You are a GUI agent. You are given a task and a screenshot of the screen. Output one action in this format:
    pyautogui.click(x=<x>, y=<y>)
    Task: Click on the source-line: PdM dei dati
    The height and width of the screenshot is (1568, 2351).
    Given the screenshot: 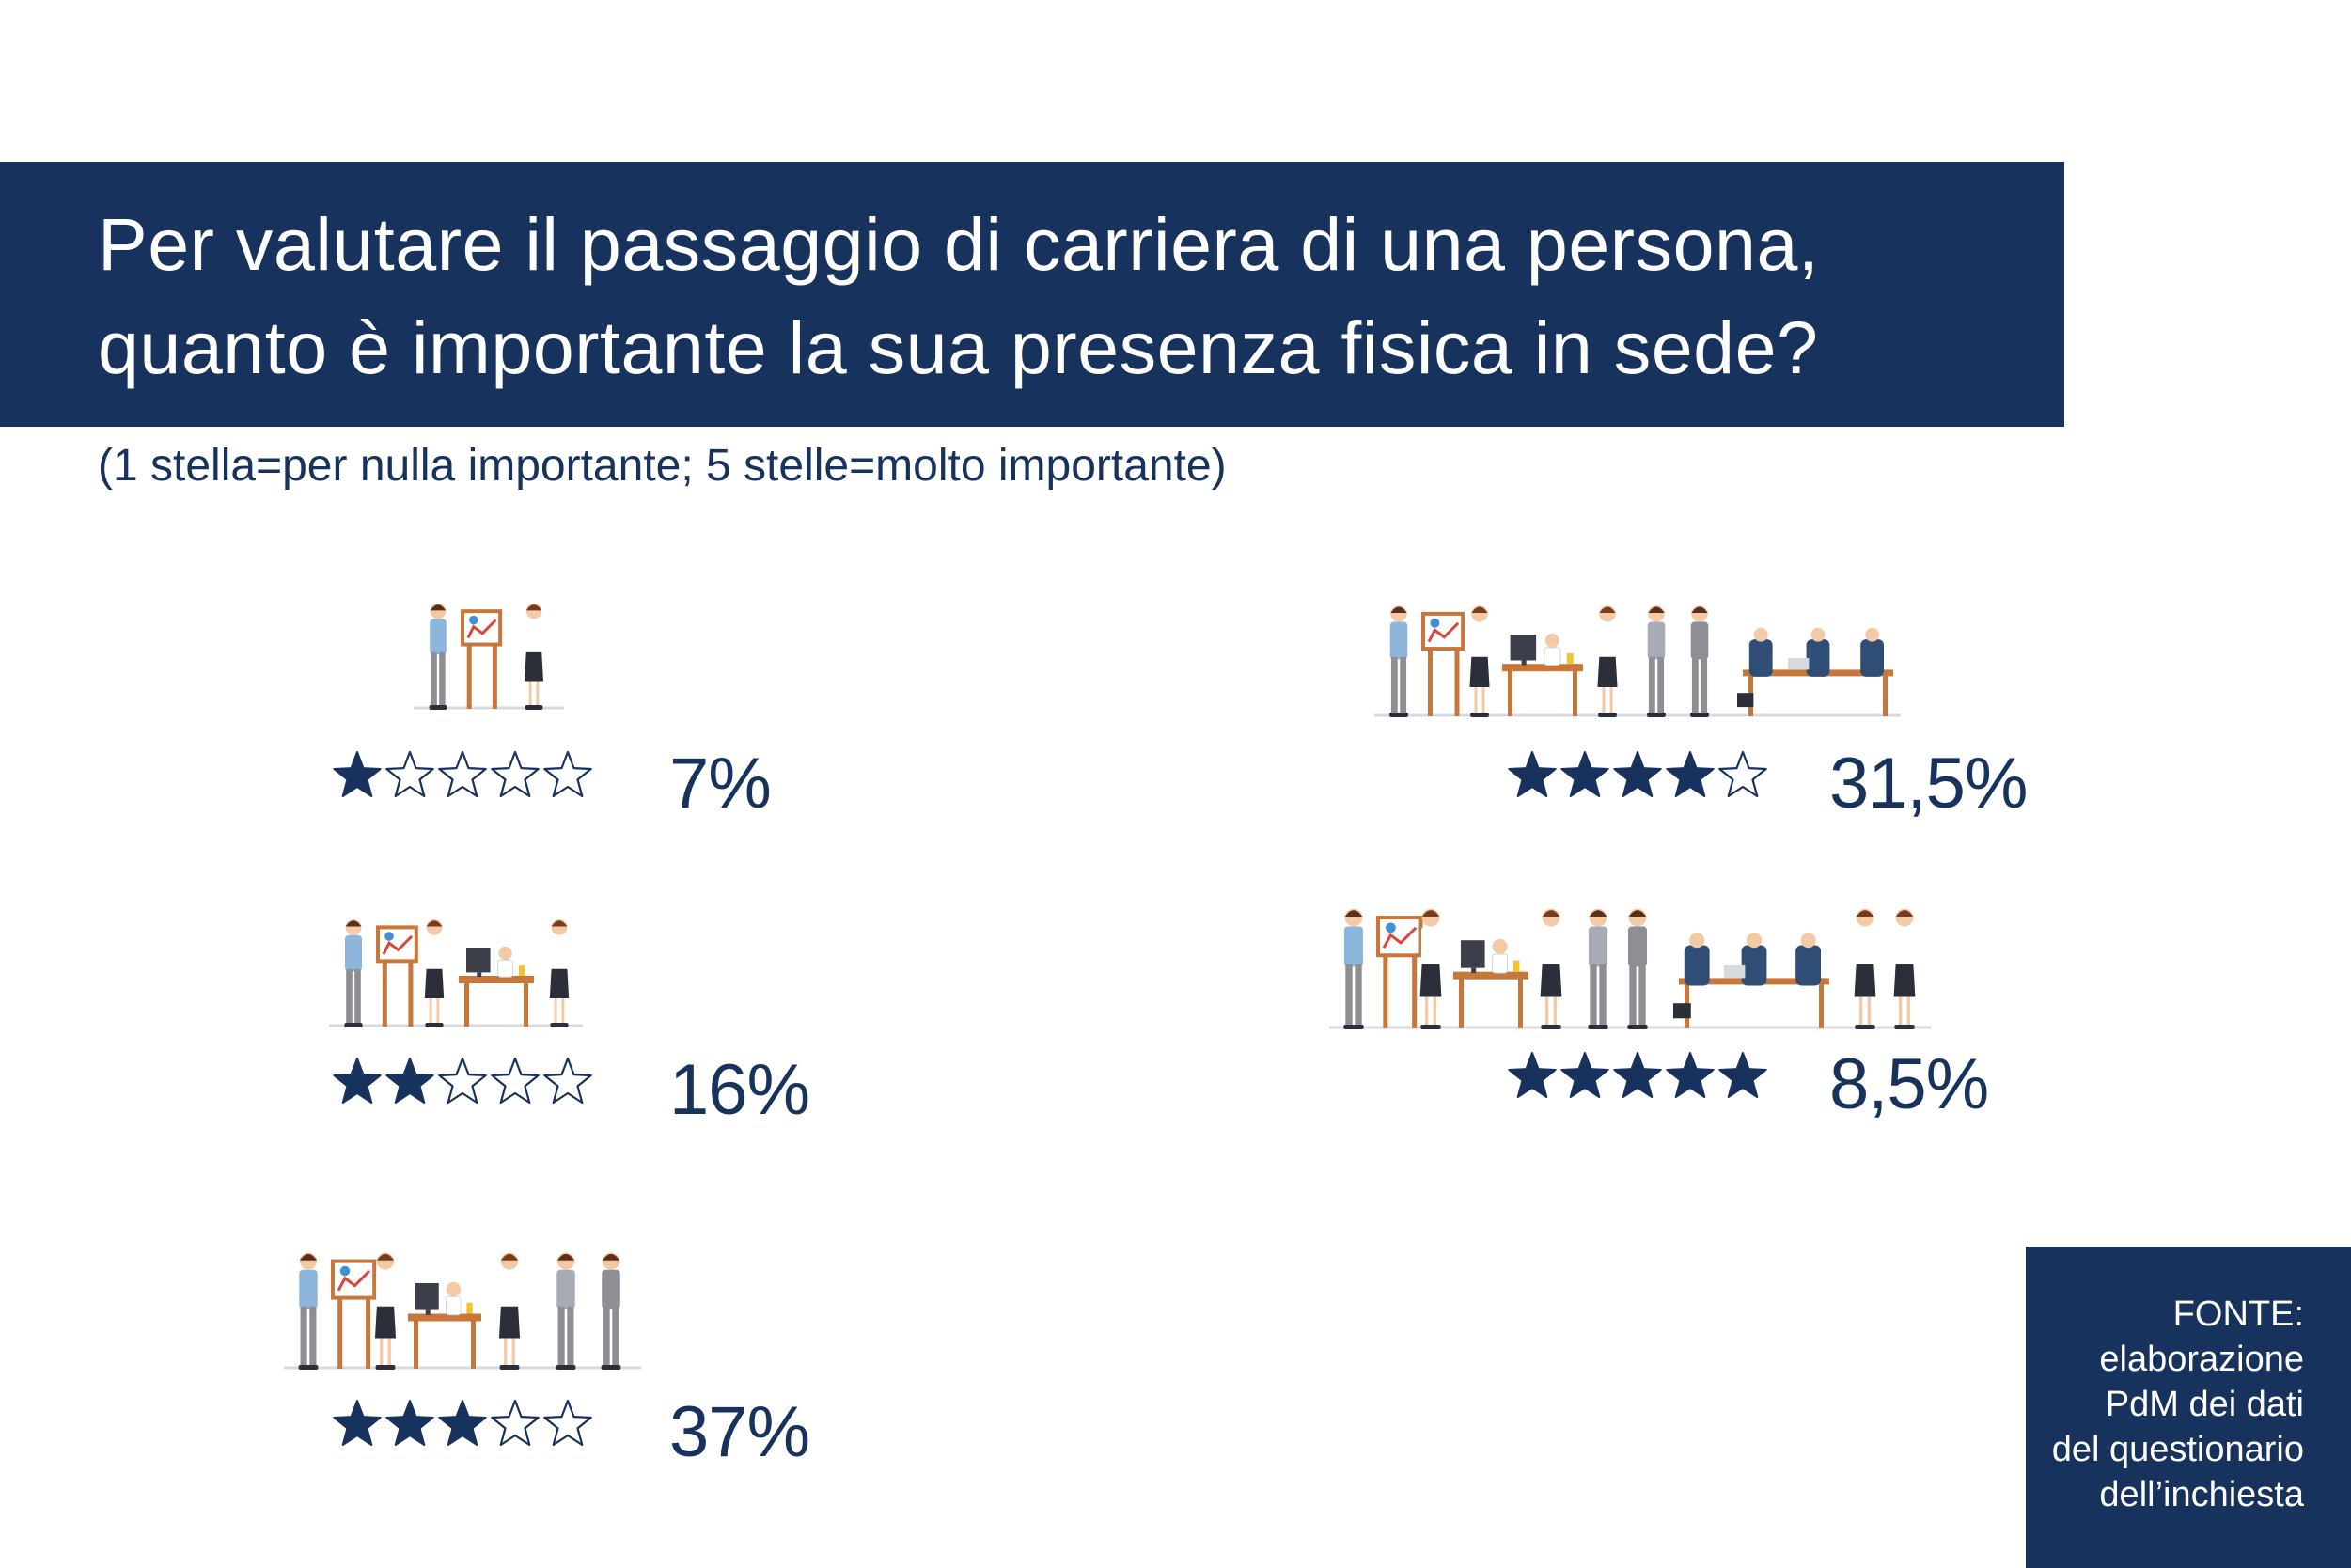 What is the action you would take?
    pyautogui.click(x=2204, y=1404)
    